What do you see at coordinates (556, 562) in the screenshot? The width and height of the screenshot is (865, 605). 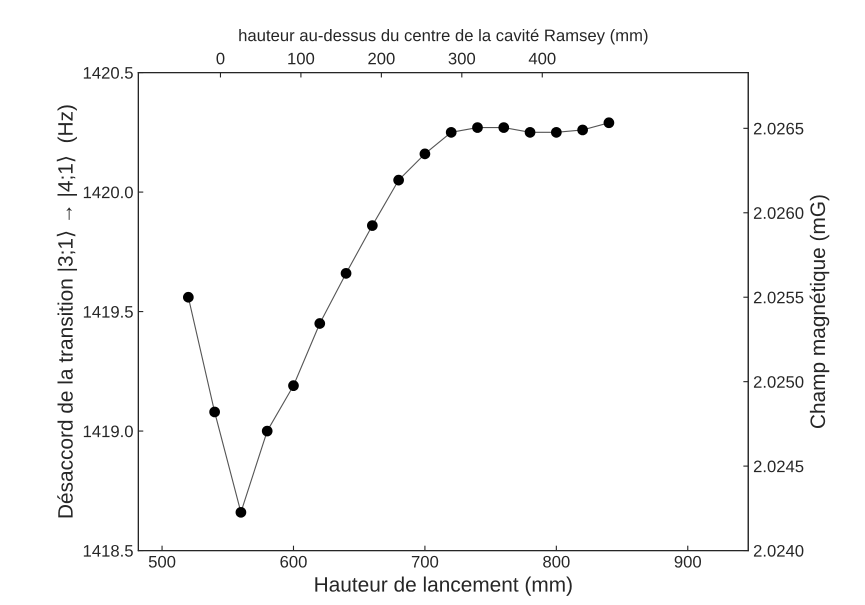 I see `x-tick-label: 800` at bounding box center [556, 562].